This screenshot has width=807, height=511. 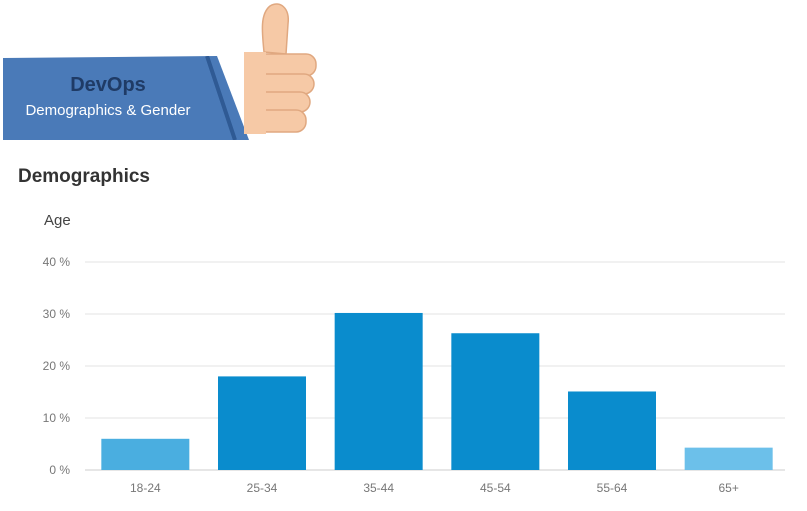 I want to click on thumbs-up-icon, so click(x=280, y=68).